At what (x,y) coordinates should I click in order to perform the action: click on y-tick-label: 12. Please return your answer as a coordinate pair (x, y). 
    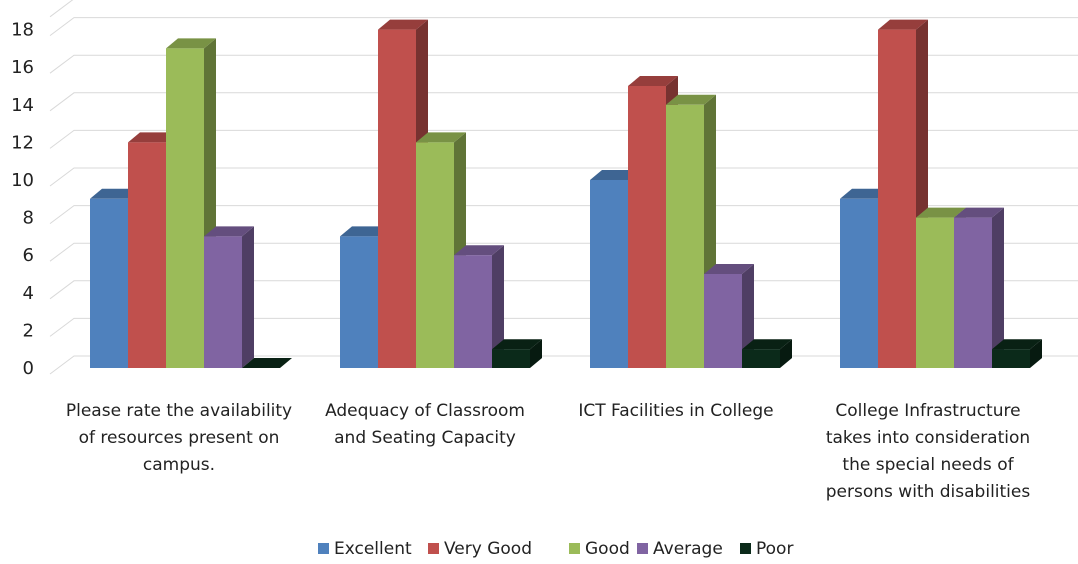
    Looking at the image, I should click on (22, 142).